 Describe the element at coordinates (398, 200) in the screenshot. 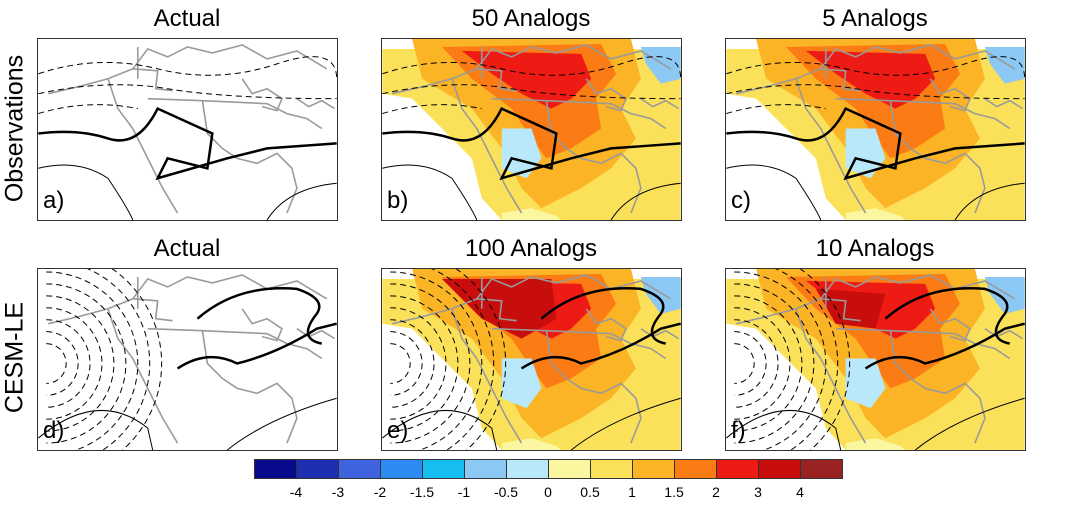

I see `panel-letter: b)` at that location.